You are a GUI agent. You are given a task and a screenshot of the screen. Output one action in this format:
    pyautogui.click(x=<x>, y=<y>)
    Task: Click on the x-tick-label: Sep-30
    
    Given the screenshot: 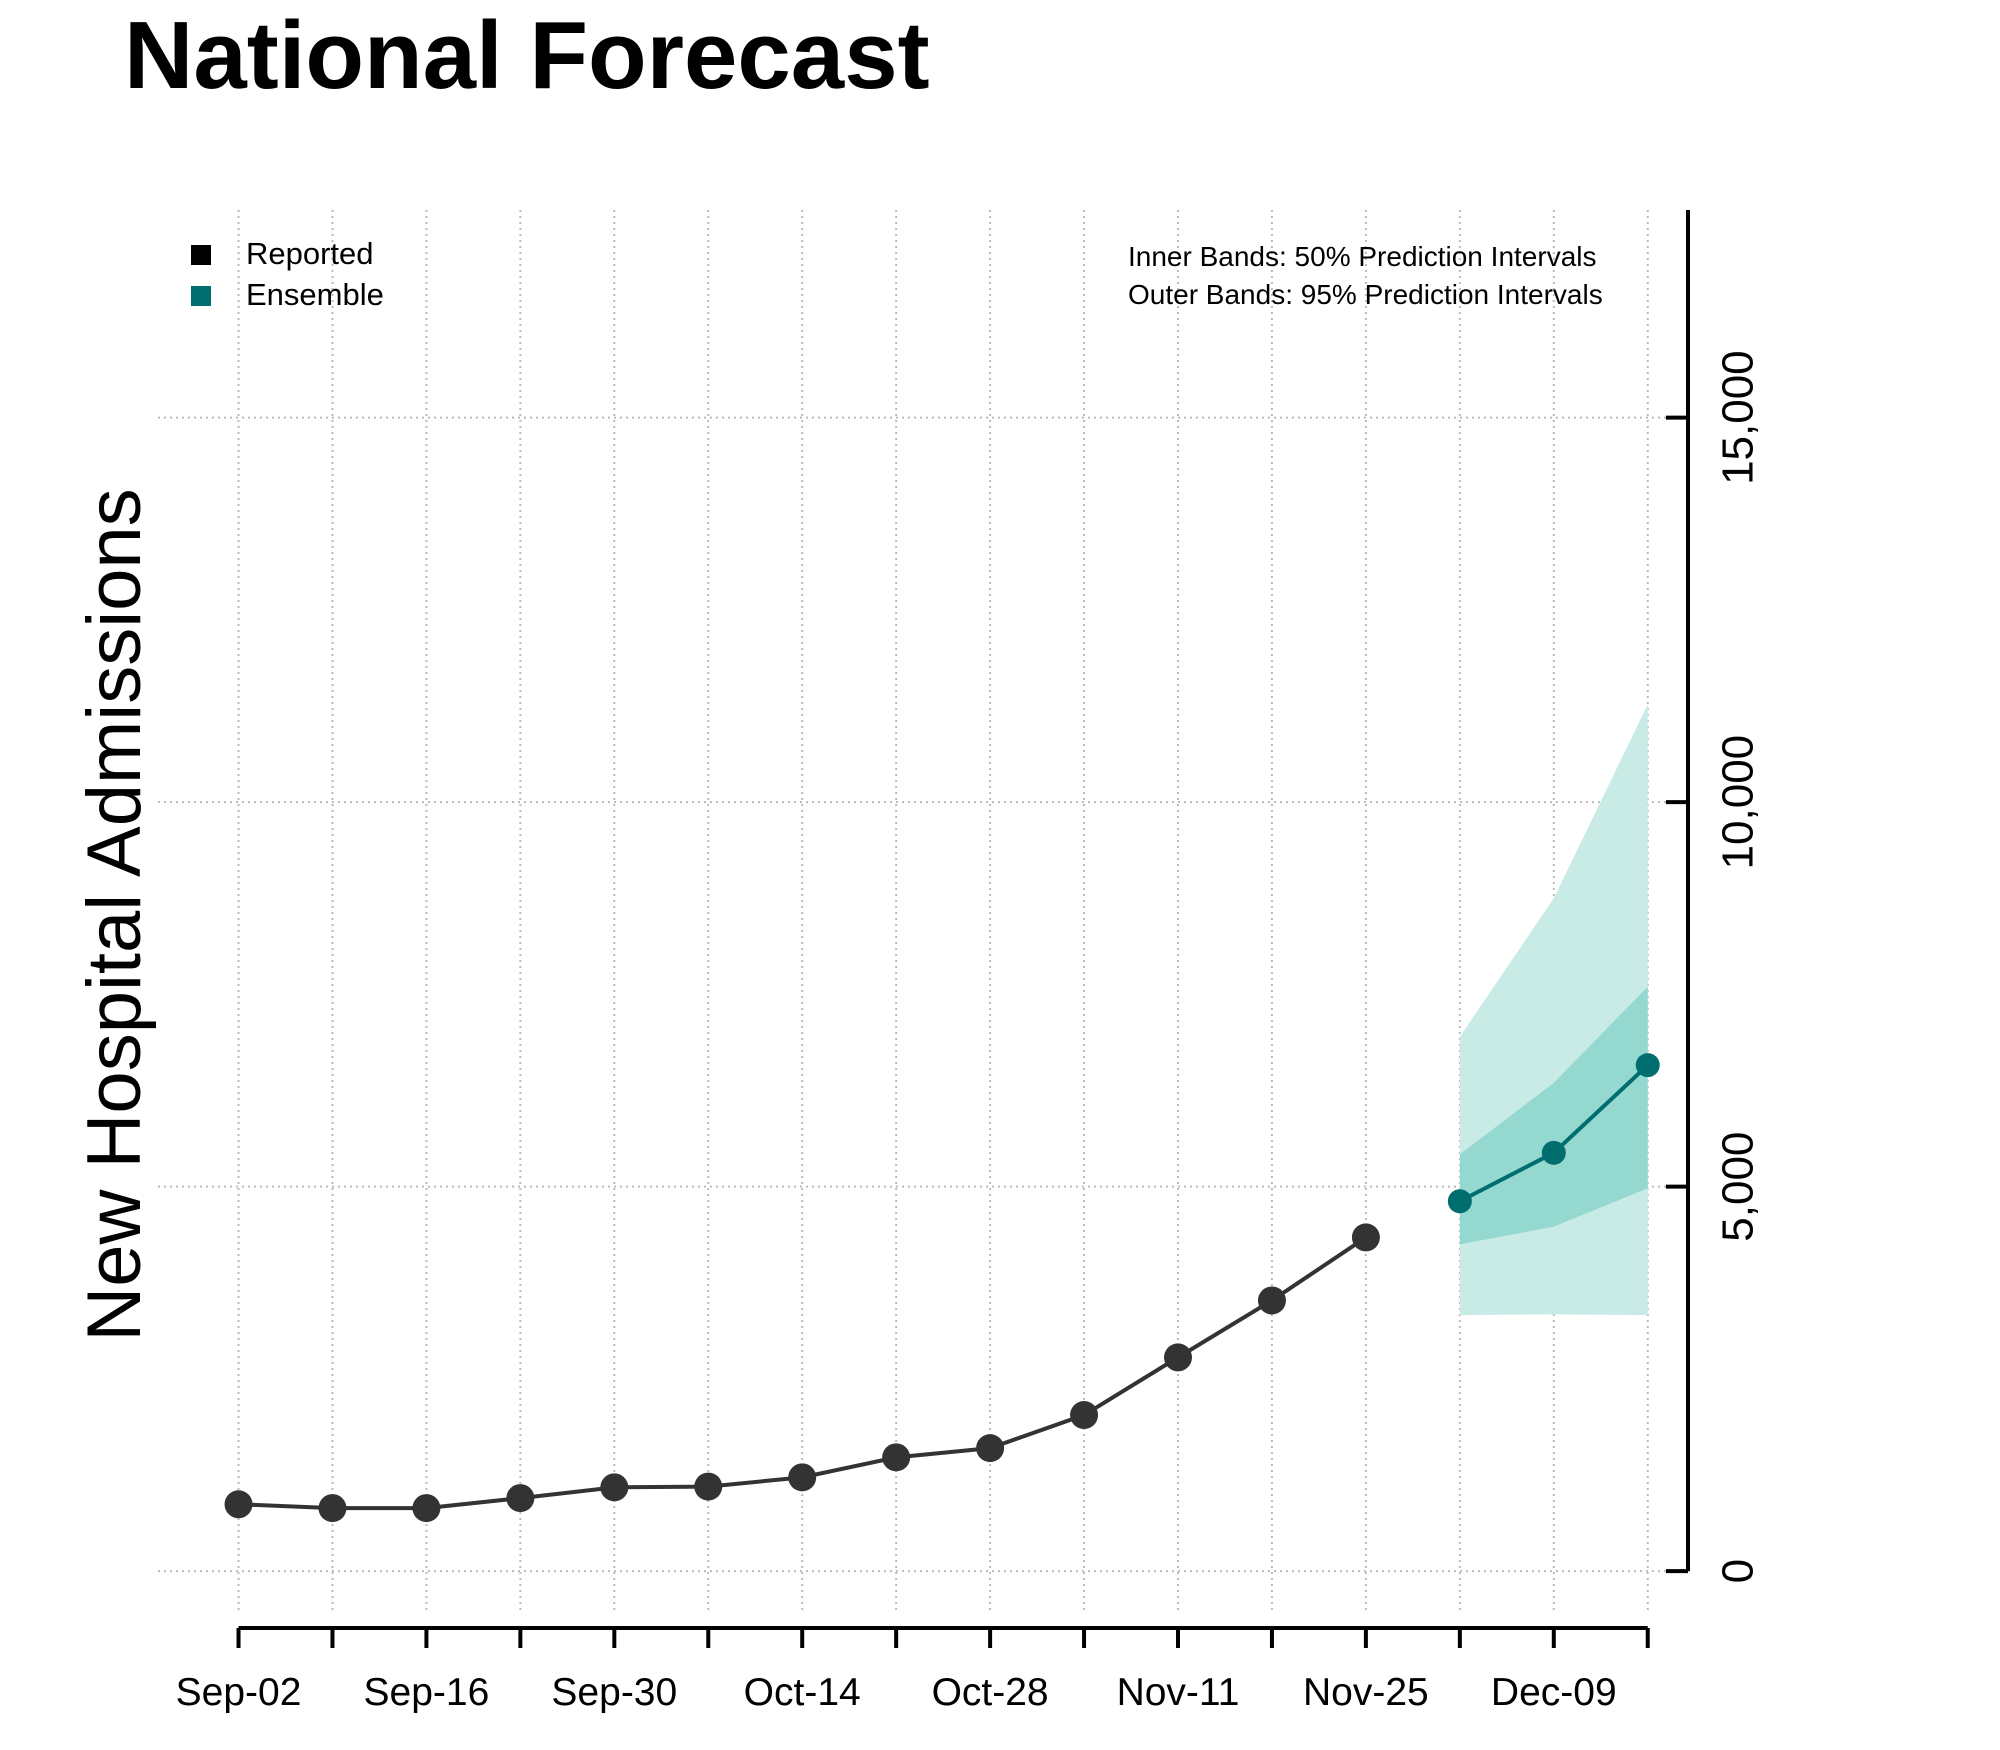 What is the action you would take?
    pyautogui.click(x=614, y=1692)
    